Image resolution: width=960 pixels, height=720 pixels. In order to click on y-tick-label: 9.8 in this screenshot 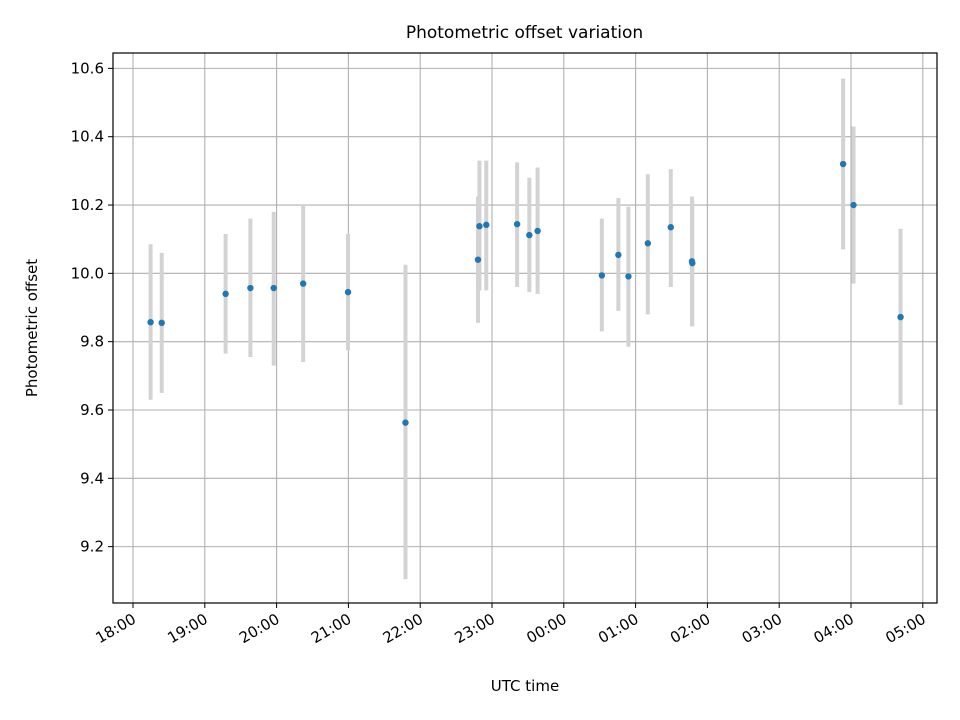, I will do `click(92, 342)`.